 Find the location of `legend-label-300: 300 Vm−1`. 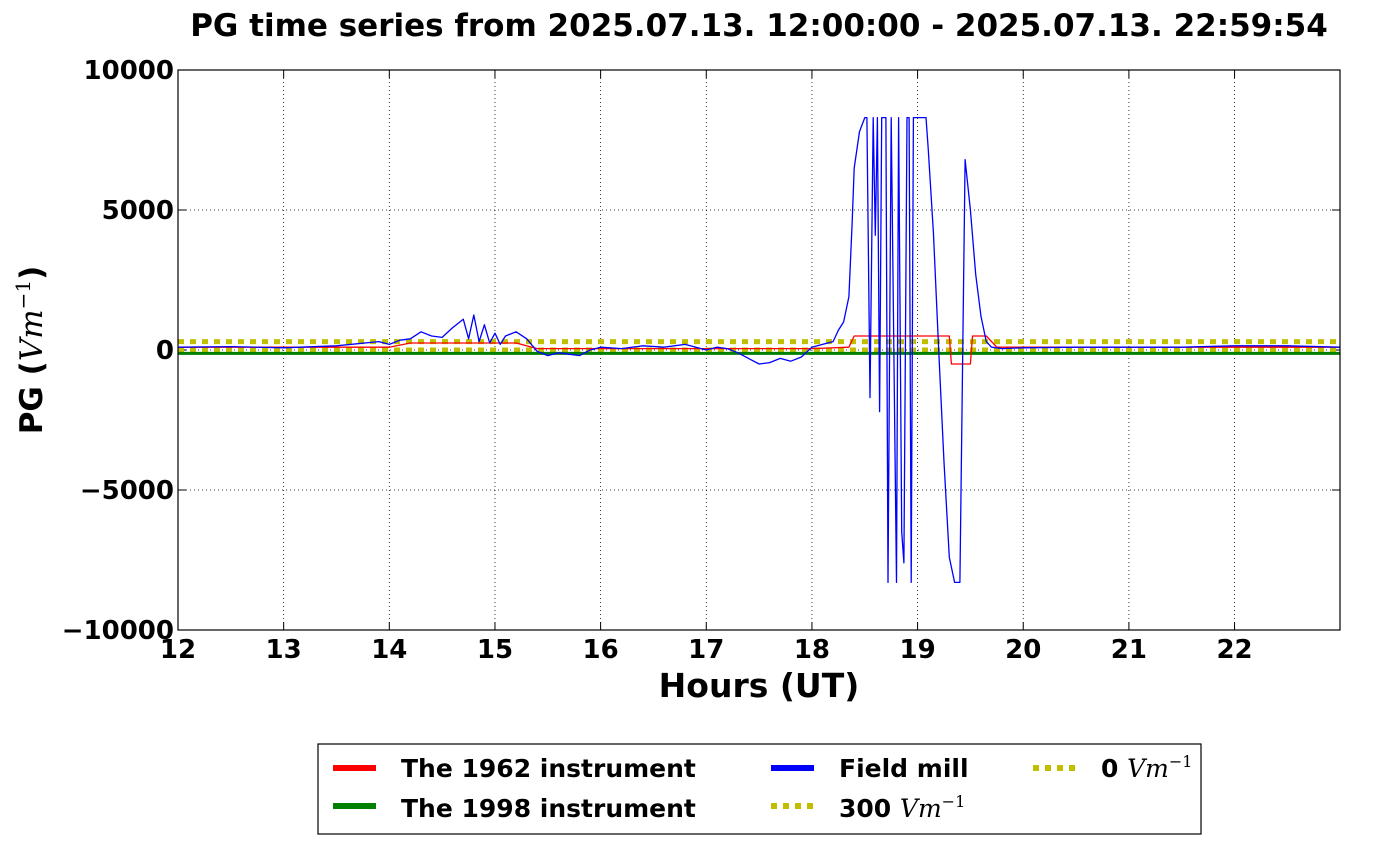

legend-label-300: 300 Vm−1 is located at coordinates (902, 807).